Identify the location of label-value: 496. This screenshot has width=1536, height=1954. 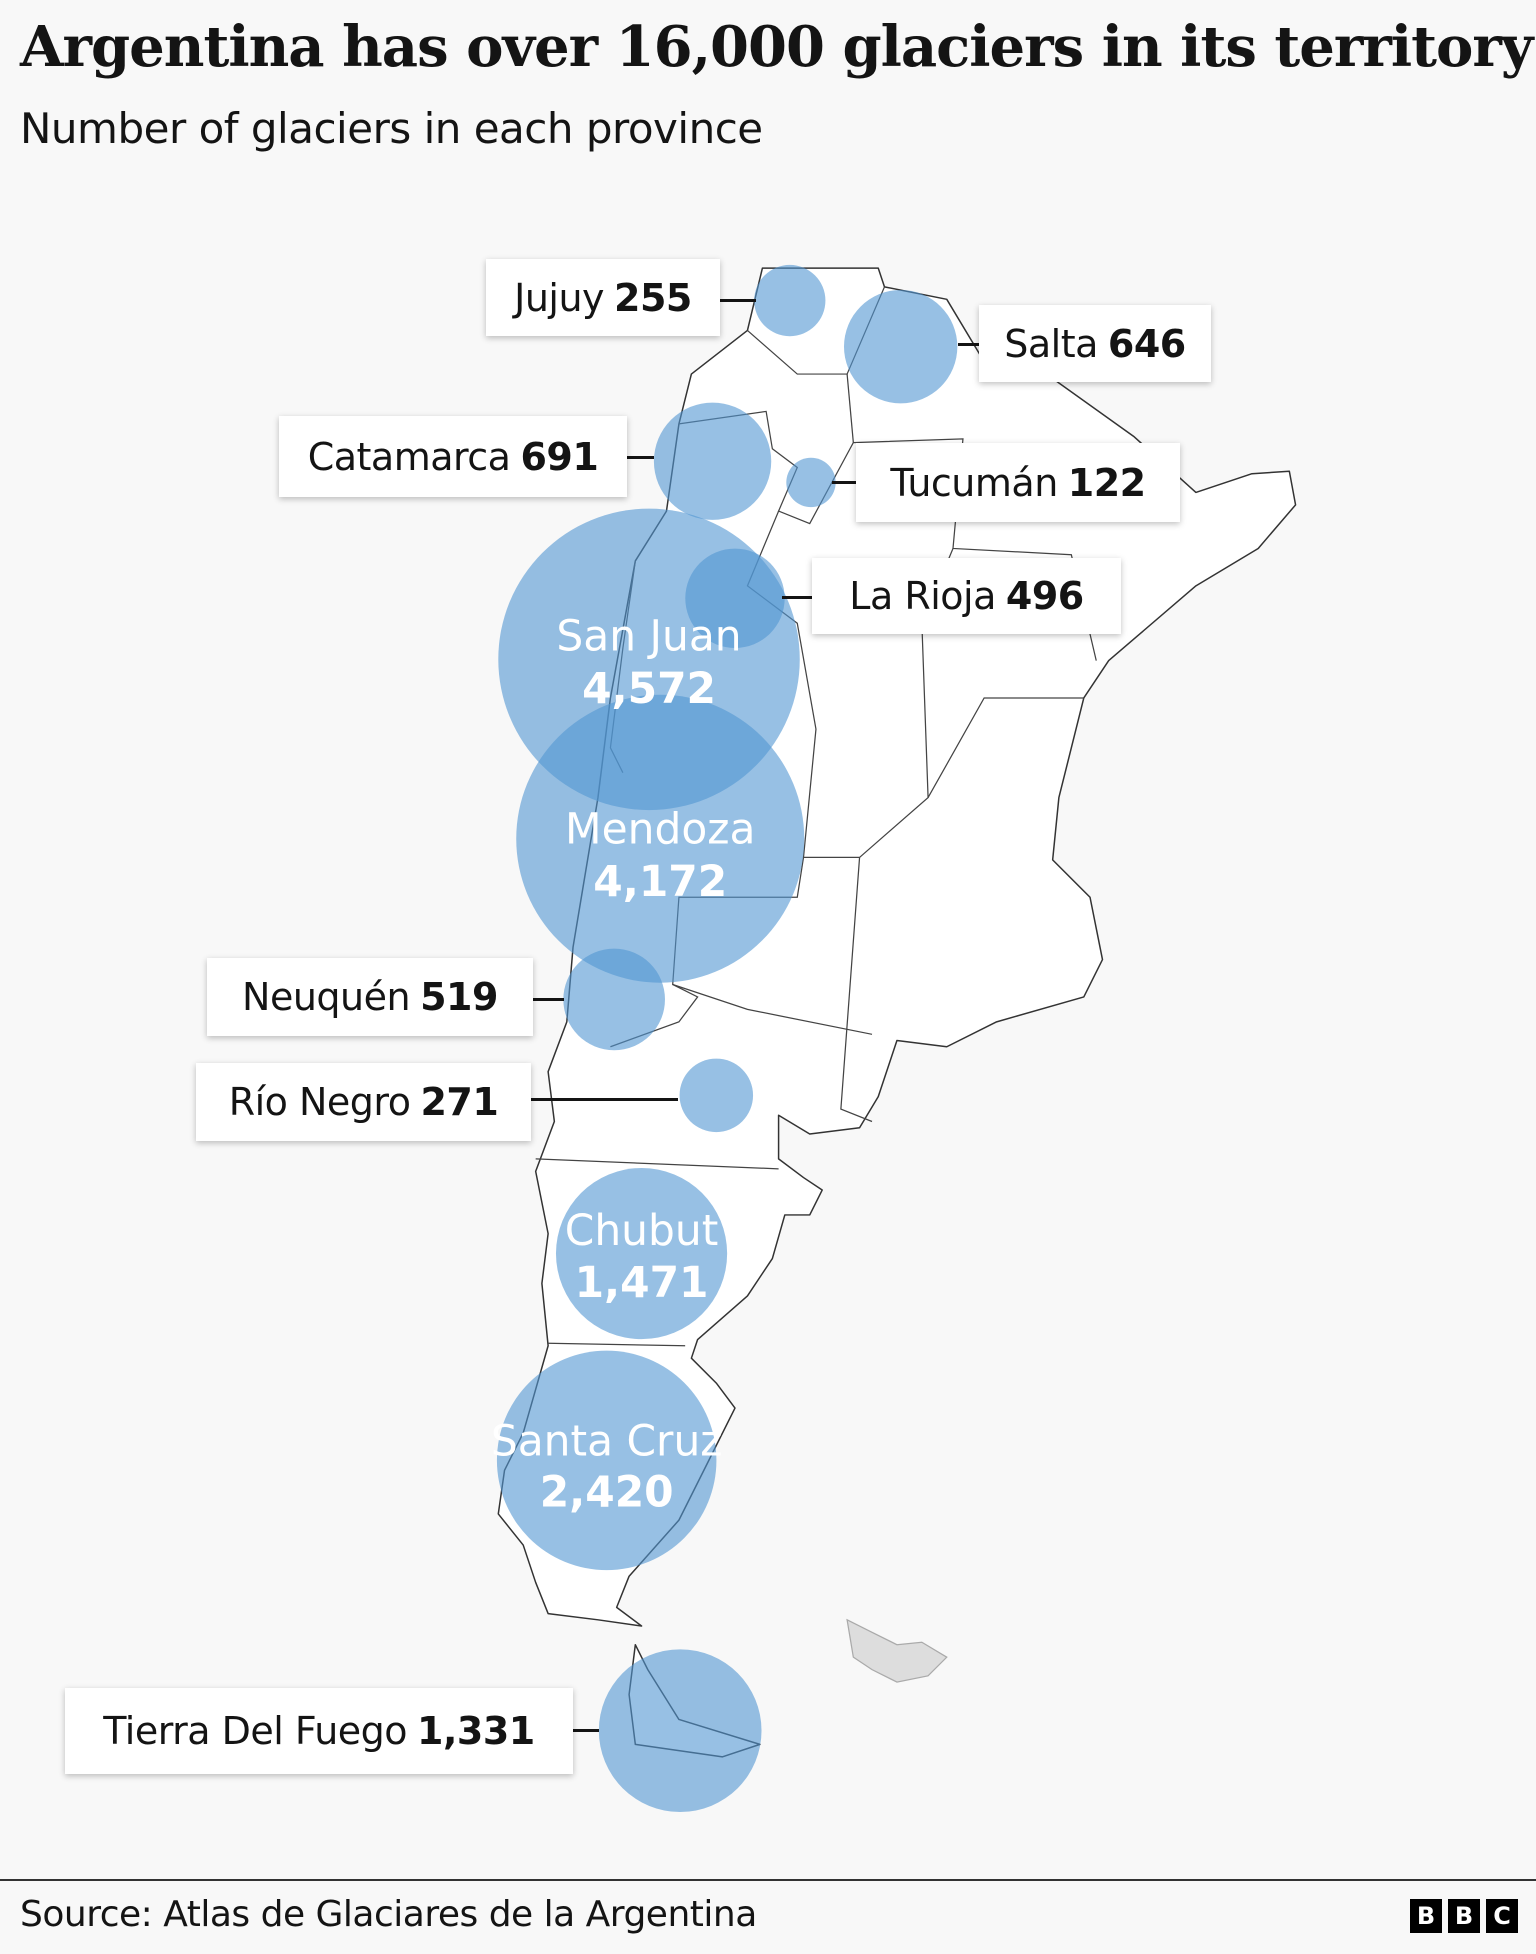
(1044, 596).